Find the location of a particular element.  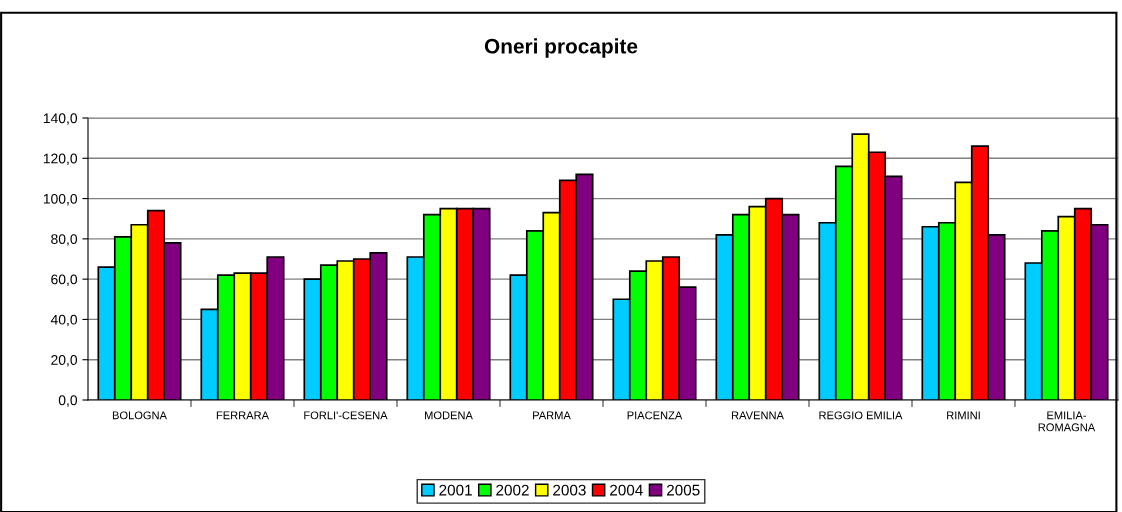

x-tick-label: RIMINI is located at coordinates (963, 415).